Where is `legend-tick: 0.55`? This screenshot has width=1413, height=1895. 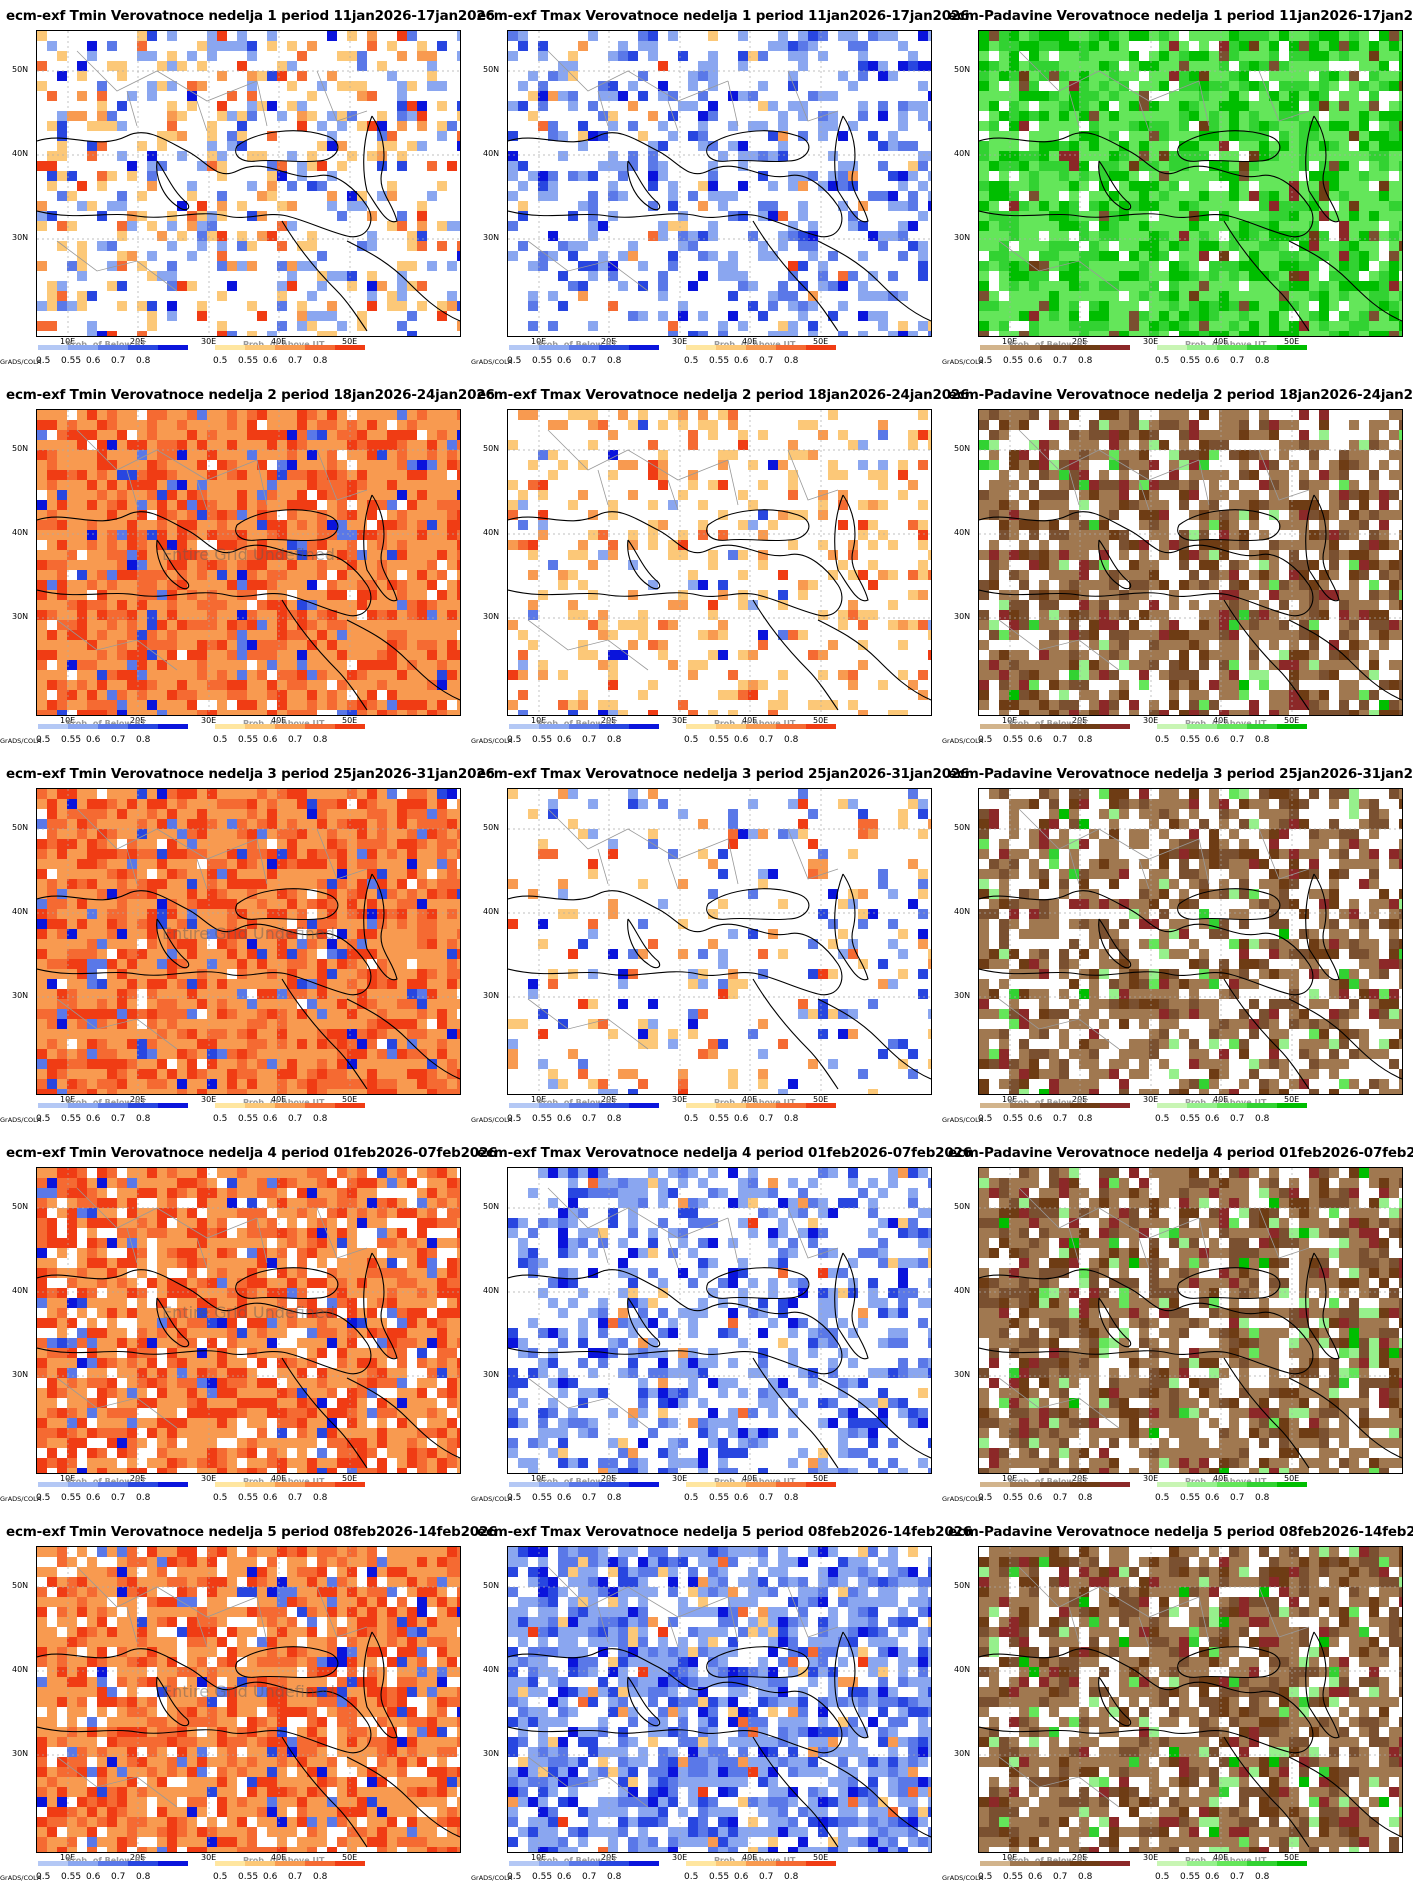 legend-tick: 0.55 is located at coordinates (248, 740).